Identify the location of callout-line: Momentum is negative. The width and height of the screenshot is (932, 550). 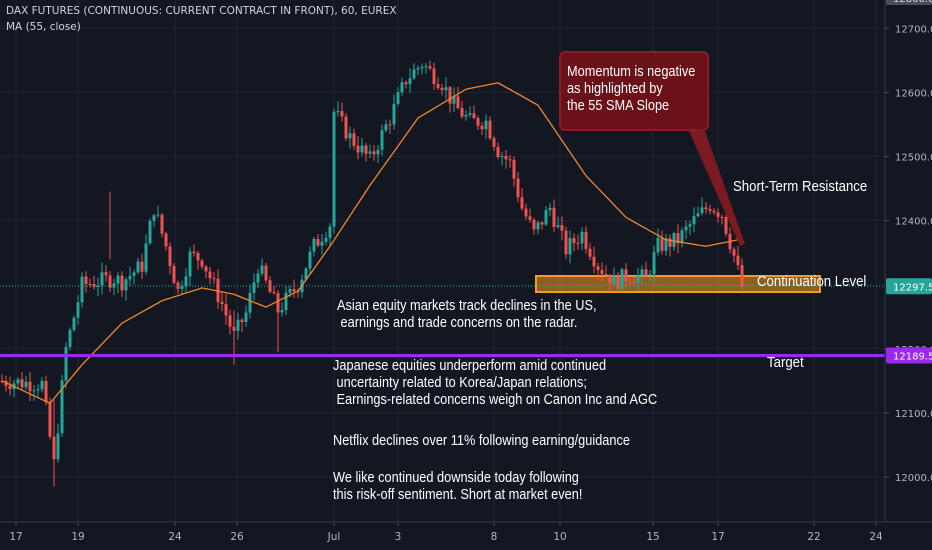
(631, 72).